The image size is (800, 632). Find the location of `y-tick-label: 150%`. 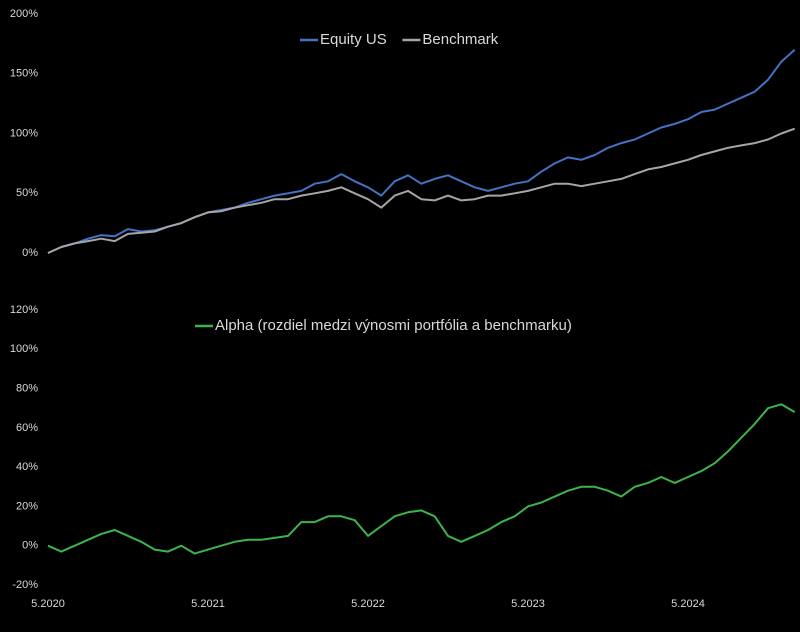

y-tick-label: 150% is located at coordinates (24, 74).